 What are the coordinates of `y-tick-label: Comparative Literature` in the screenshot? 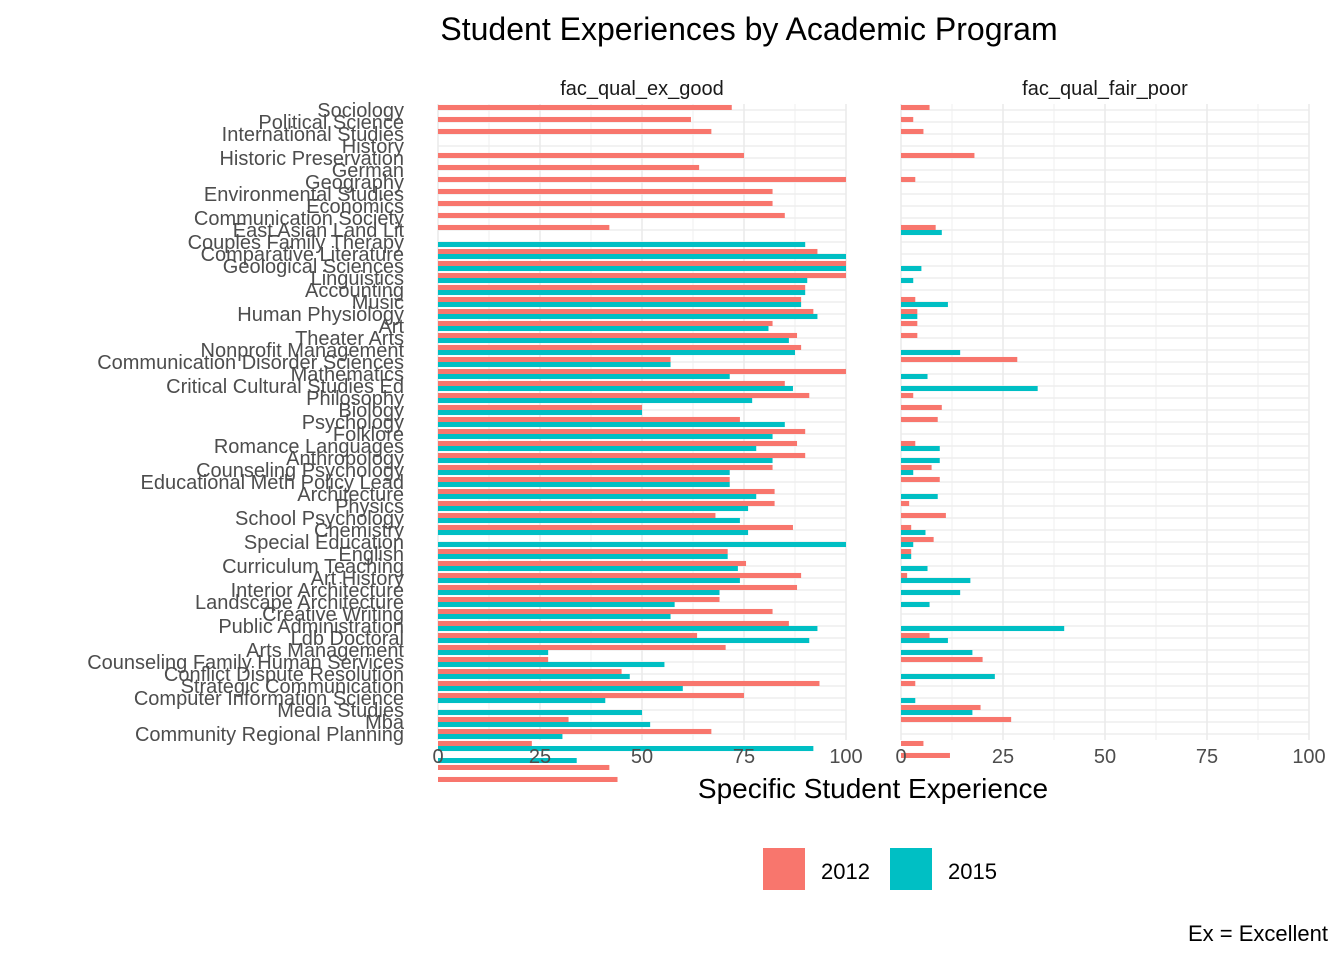 It's located at (302, 255).